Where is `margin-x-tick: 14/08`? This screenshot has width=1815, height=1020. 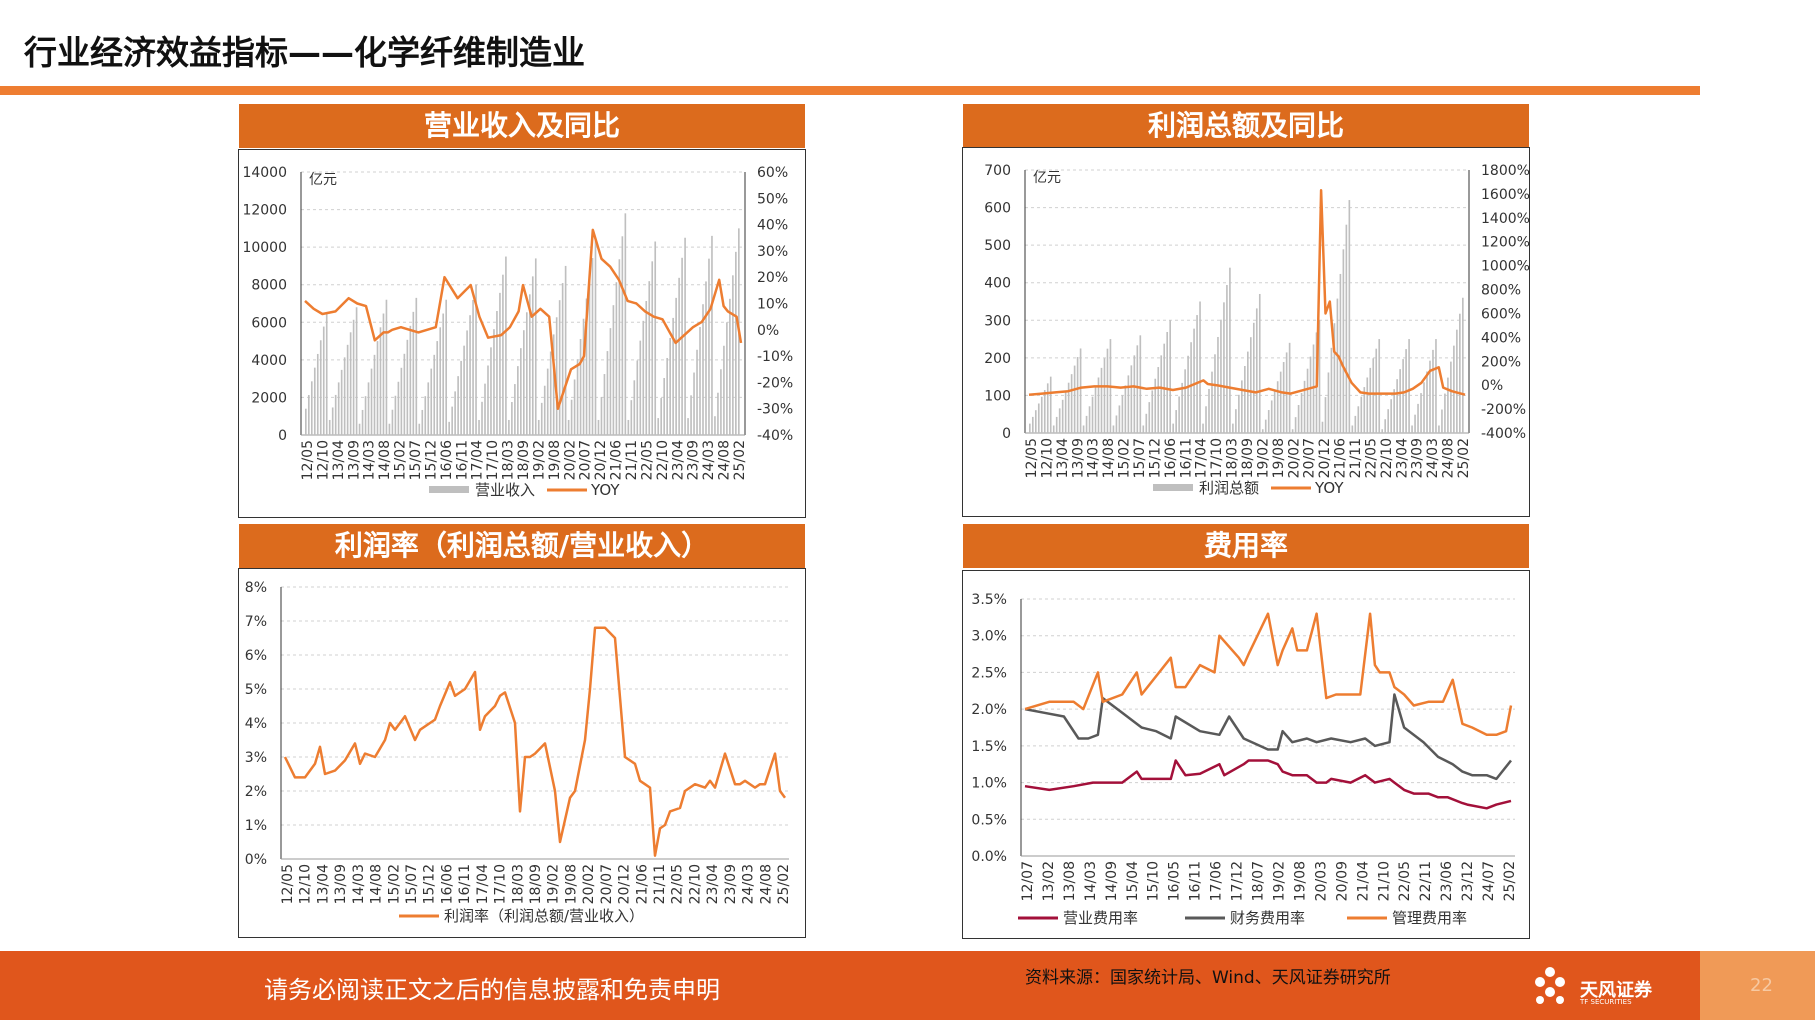
margin-x-tick: 14/08 is located at coordinates (377, 884).